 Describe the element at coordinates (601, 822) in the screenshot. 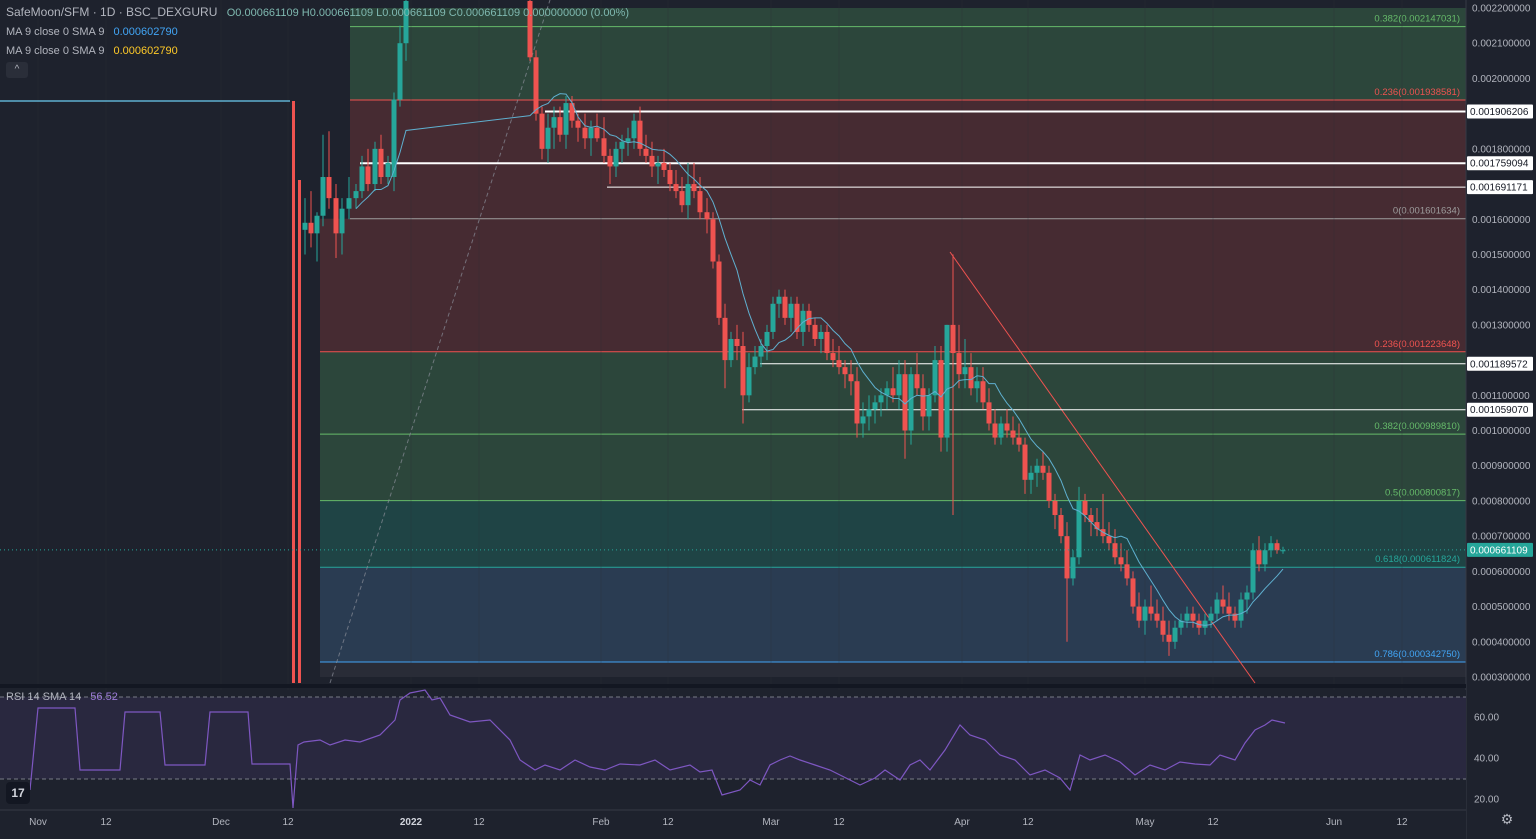

I see `x-tick-label: Feb` at that location.